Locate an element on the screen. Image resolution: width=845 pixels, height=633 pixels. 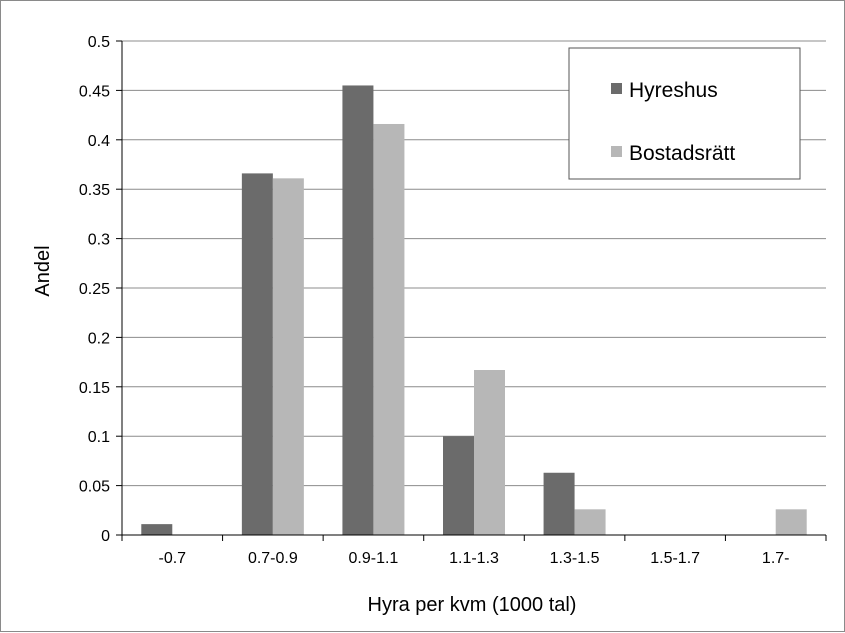
y-tick-label: 0.35 is located at coordinates (94, 190).